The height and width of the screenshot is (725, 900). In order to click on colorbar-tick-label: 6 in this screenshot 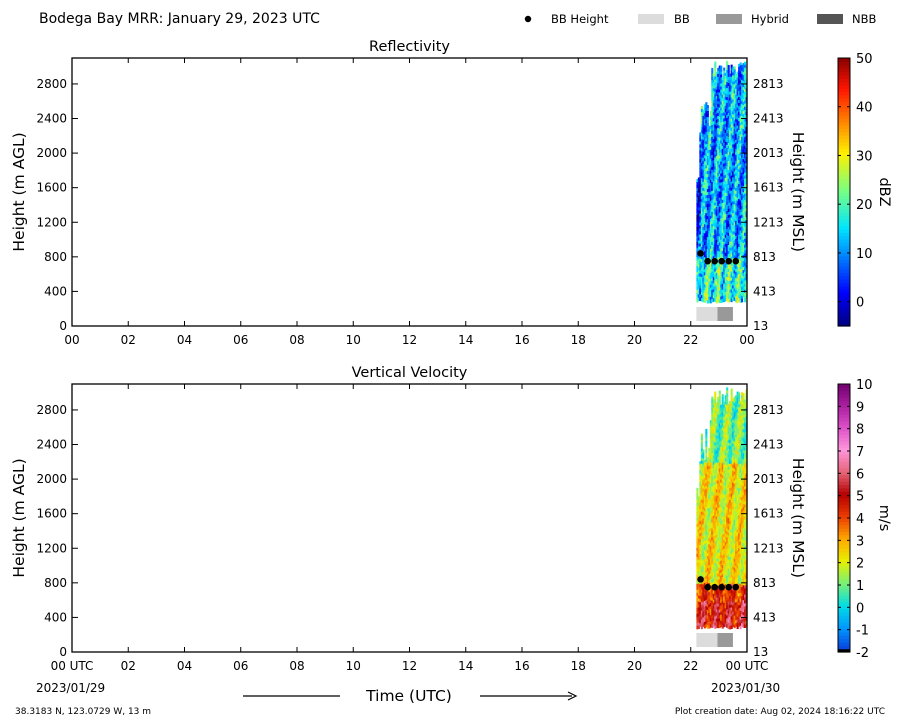, I will do `click(860, 474)`.